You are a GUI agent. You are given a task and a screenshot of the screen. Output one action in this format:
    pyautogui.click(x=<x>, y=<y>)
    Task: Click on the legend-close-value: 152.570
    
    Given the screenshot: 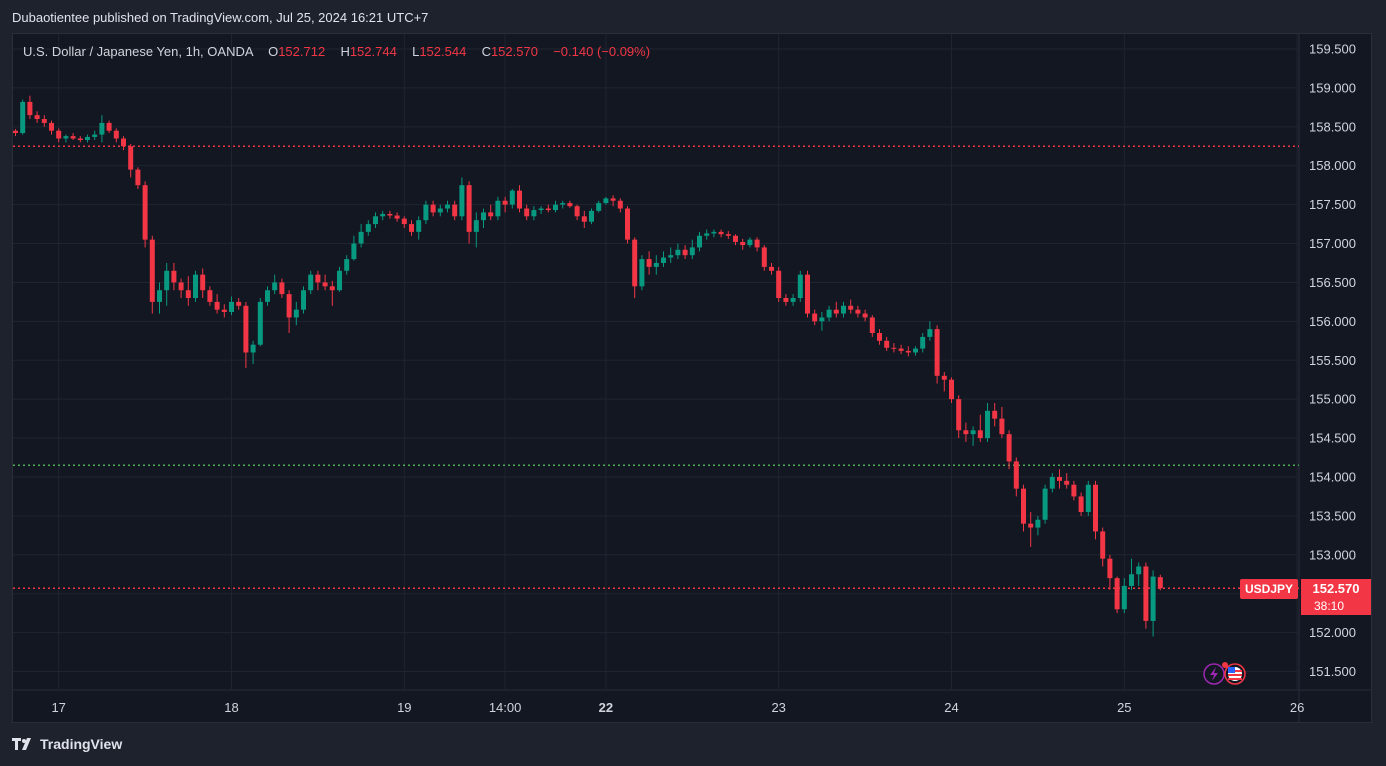 What is the action you would take?
    pyautogui.click(x=514, y=51)
    